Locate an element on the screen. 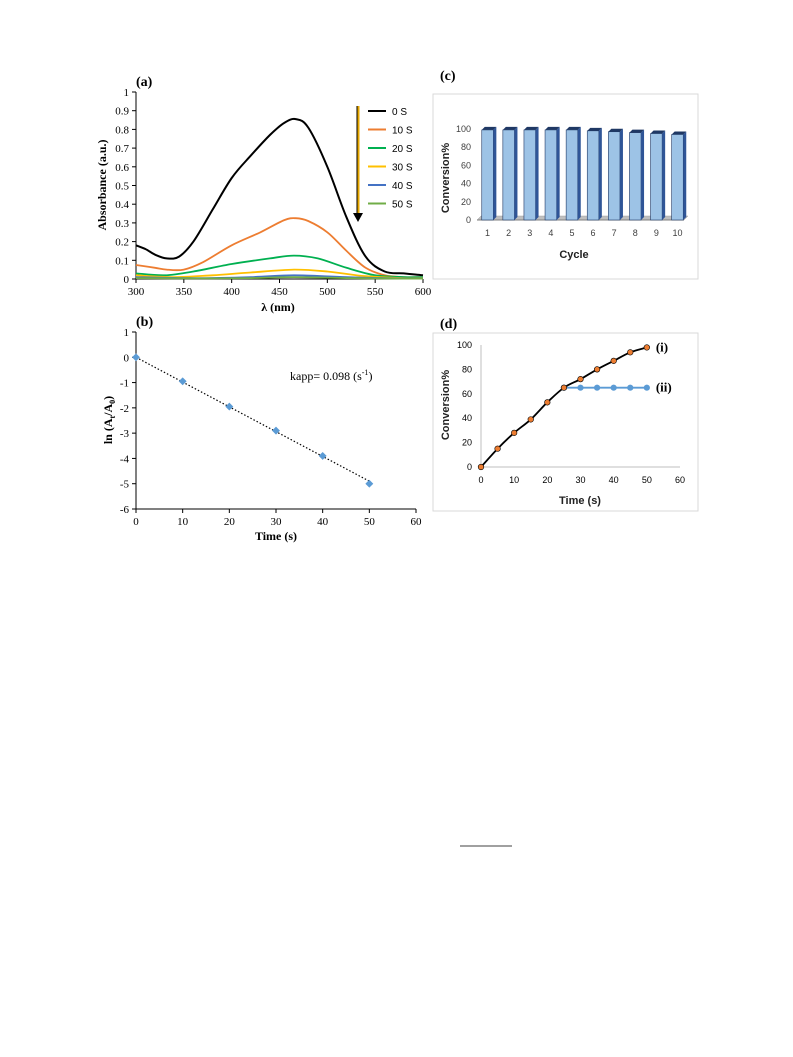 The image size is (793, 1057). panel-d-x-tick-label: 40 is located at coordinates (614, 480).